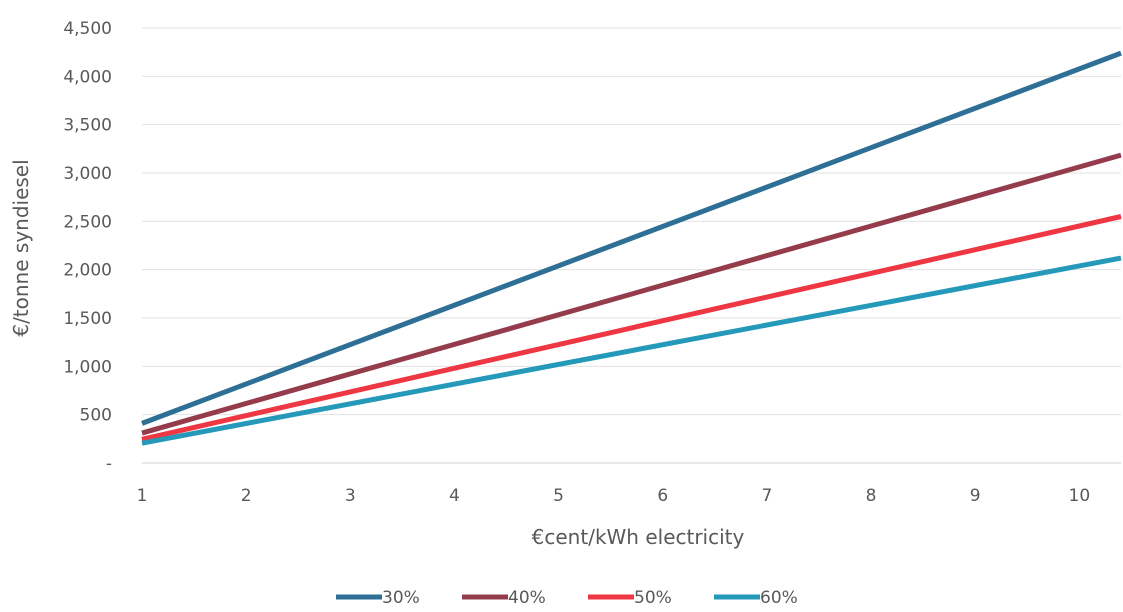 This screenshot has width=1123, height=612. Describe the element at coordinates (401, 598) in the screenshot. I see `legend-label: 30%` at that location.